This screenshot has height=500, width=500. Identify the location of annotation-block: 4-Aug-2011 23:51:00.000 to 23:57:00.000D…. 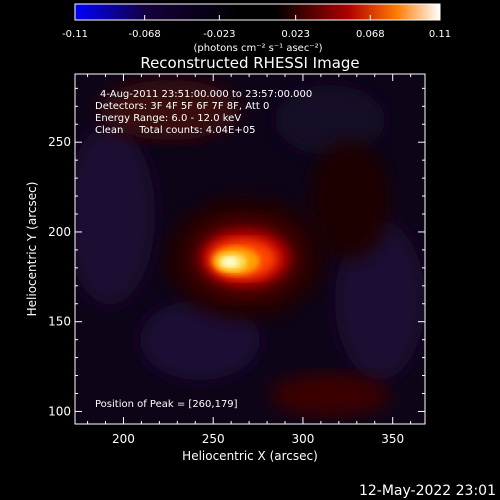
(203, 112).